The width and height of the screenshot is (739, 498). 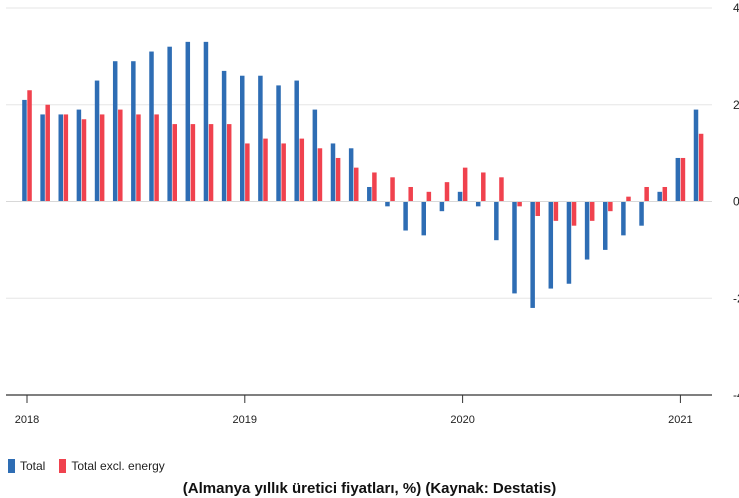 I want to click on legend-swatch-total, so click(x=11, y=466).